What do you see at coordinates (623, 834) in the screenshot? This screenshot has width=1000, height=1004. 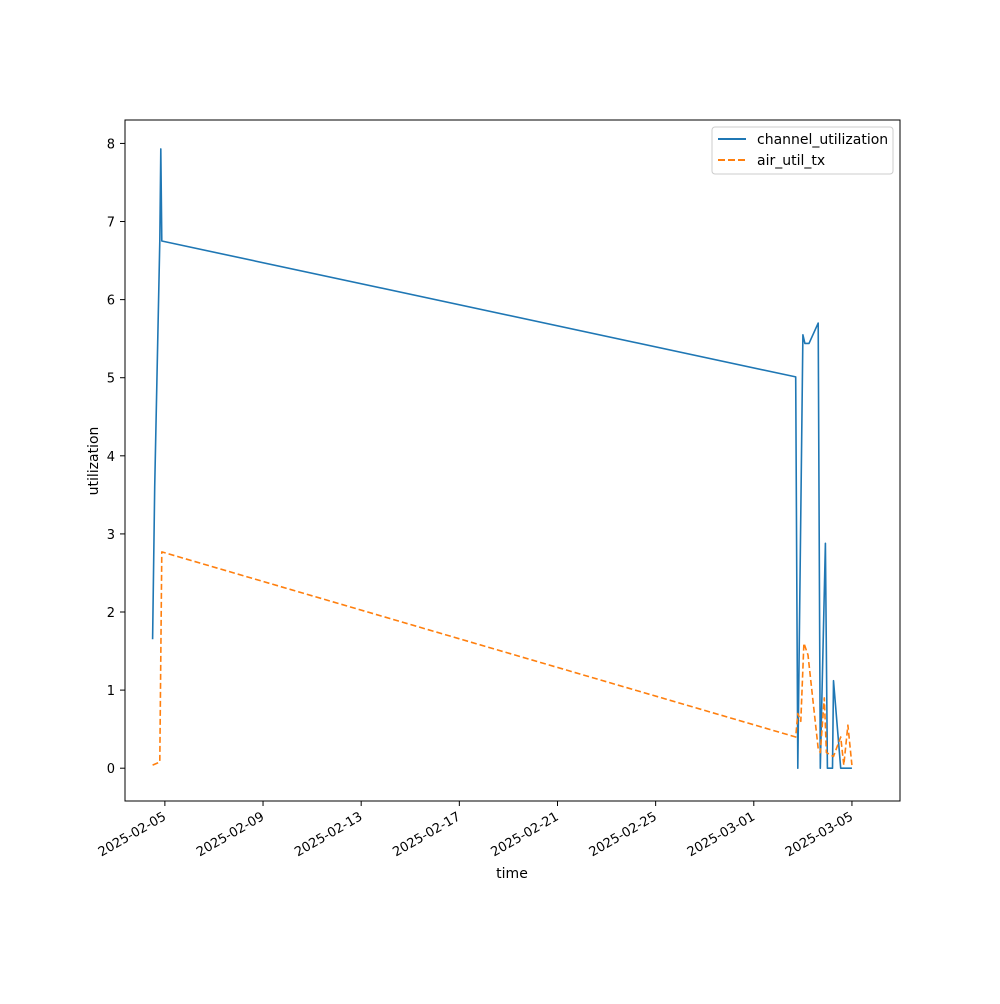 I see `x-tick-label: 2025-02-25` at bounding box center [623, 834].